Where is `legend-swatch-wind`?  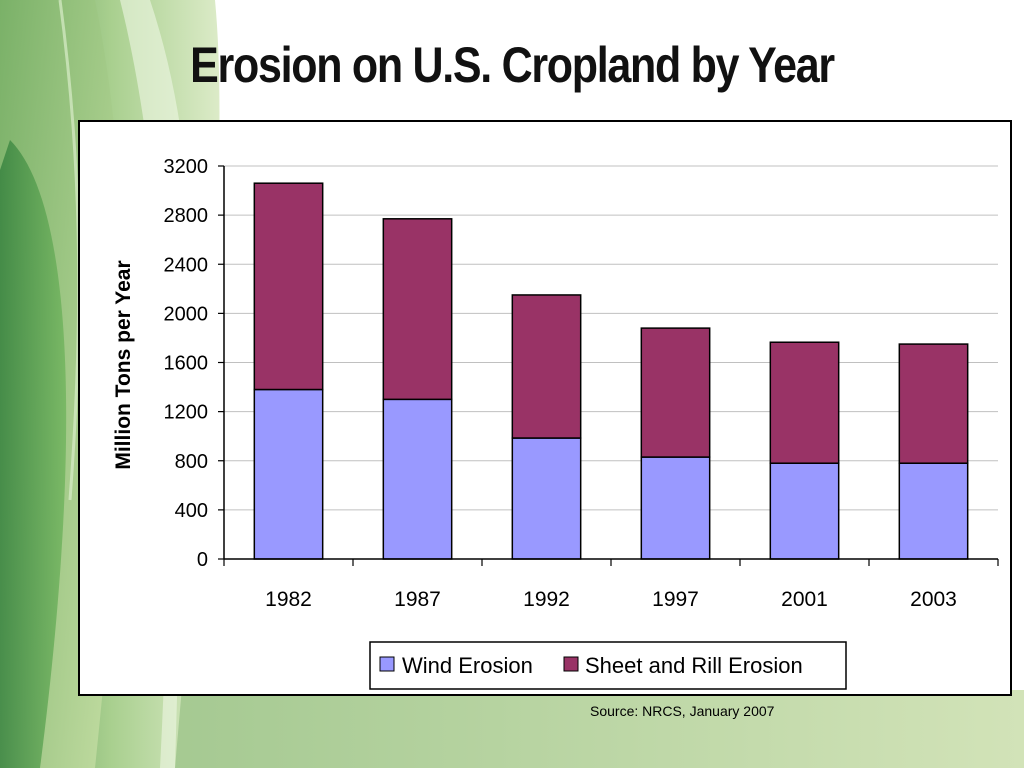
legend-swatch-wind is located at coordinates (387, 664).